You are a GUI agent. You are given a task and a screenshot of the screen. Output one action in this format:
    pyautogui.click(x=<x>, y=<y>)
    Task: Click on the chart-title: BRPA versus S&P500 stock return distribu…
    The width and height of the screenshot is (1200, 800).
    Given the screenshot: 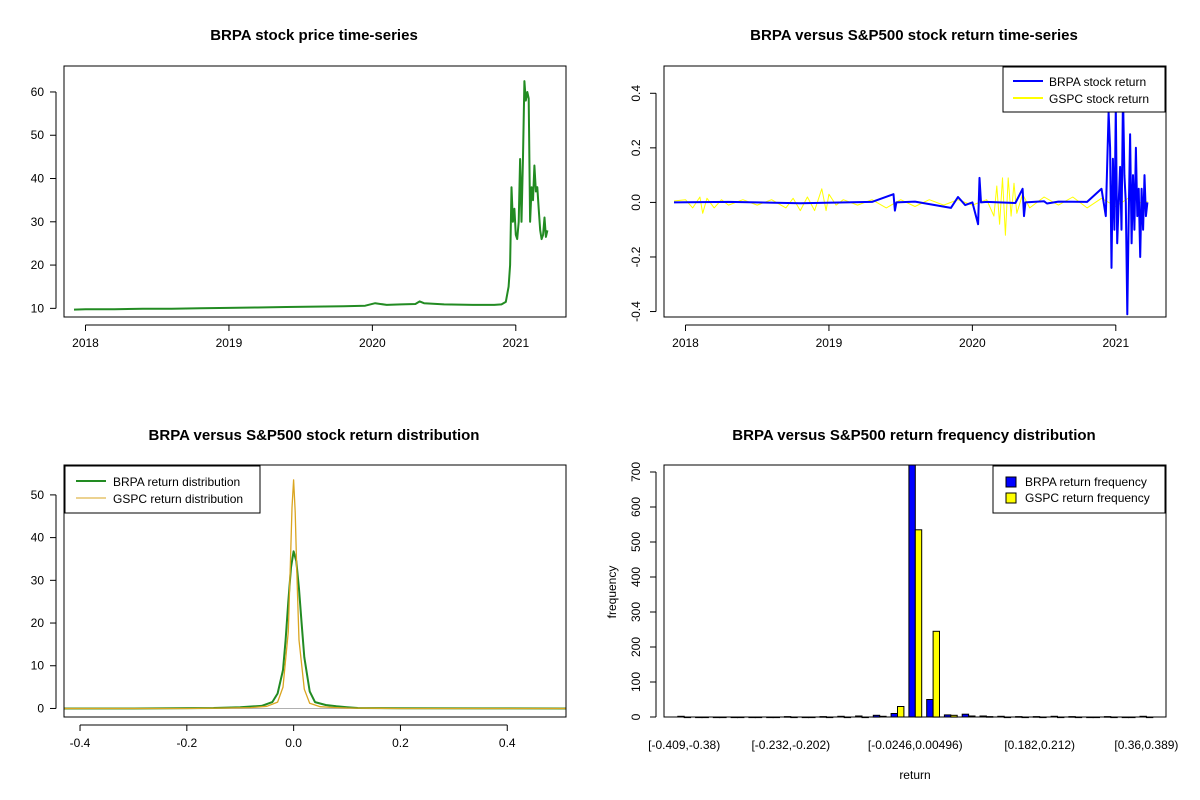 What is the action you would take?
    pyautogui.click(x=314, y=435)
    